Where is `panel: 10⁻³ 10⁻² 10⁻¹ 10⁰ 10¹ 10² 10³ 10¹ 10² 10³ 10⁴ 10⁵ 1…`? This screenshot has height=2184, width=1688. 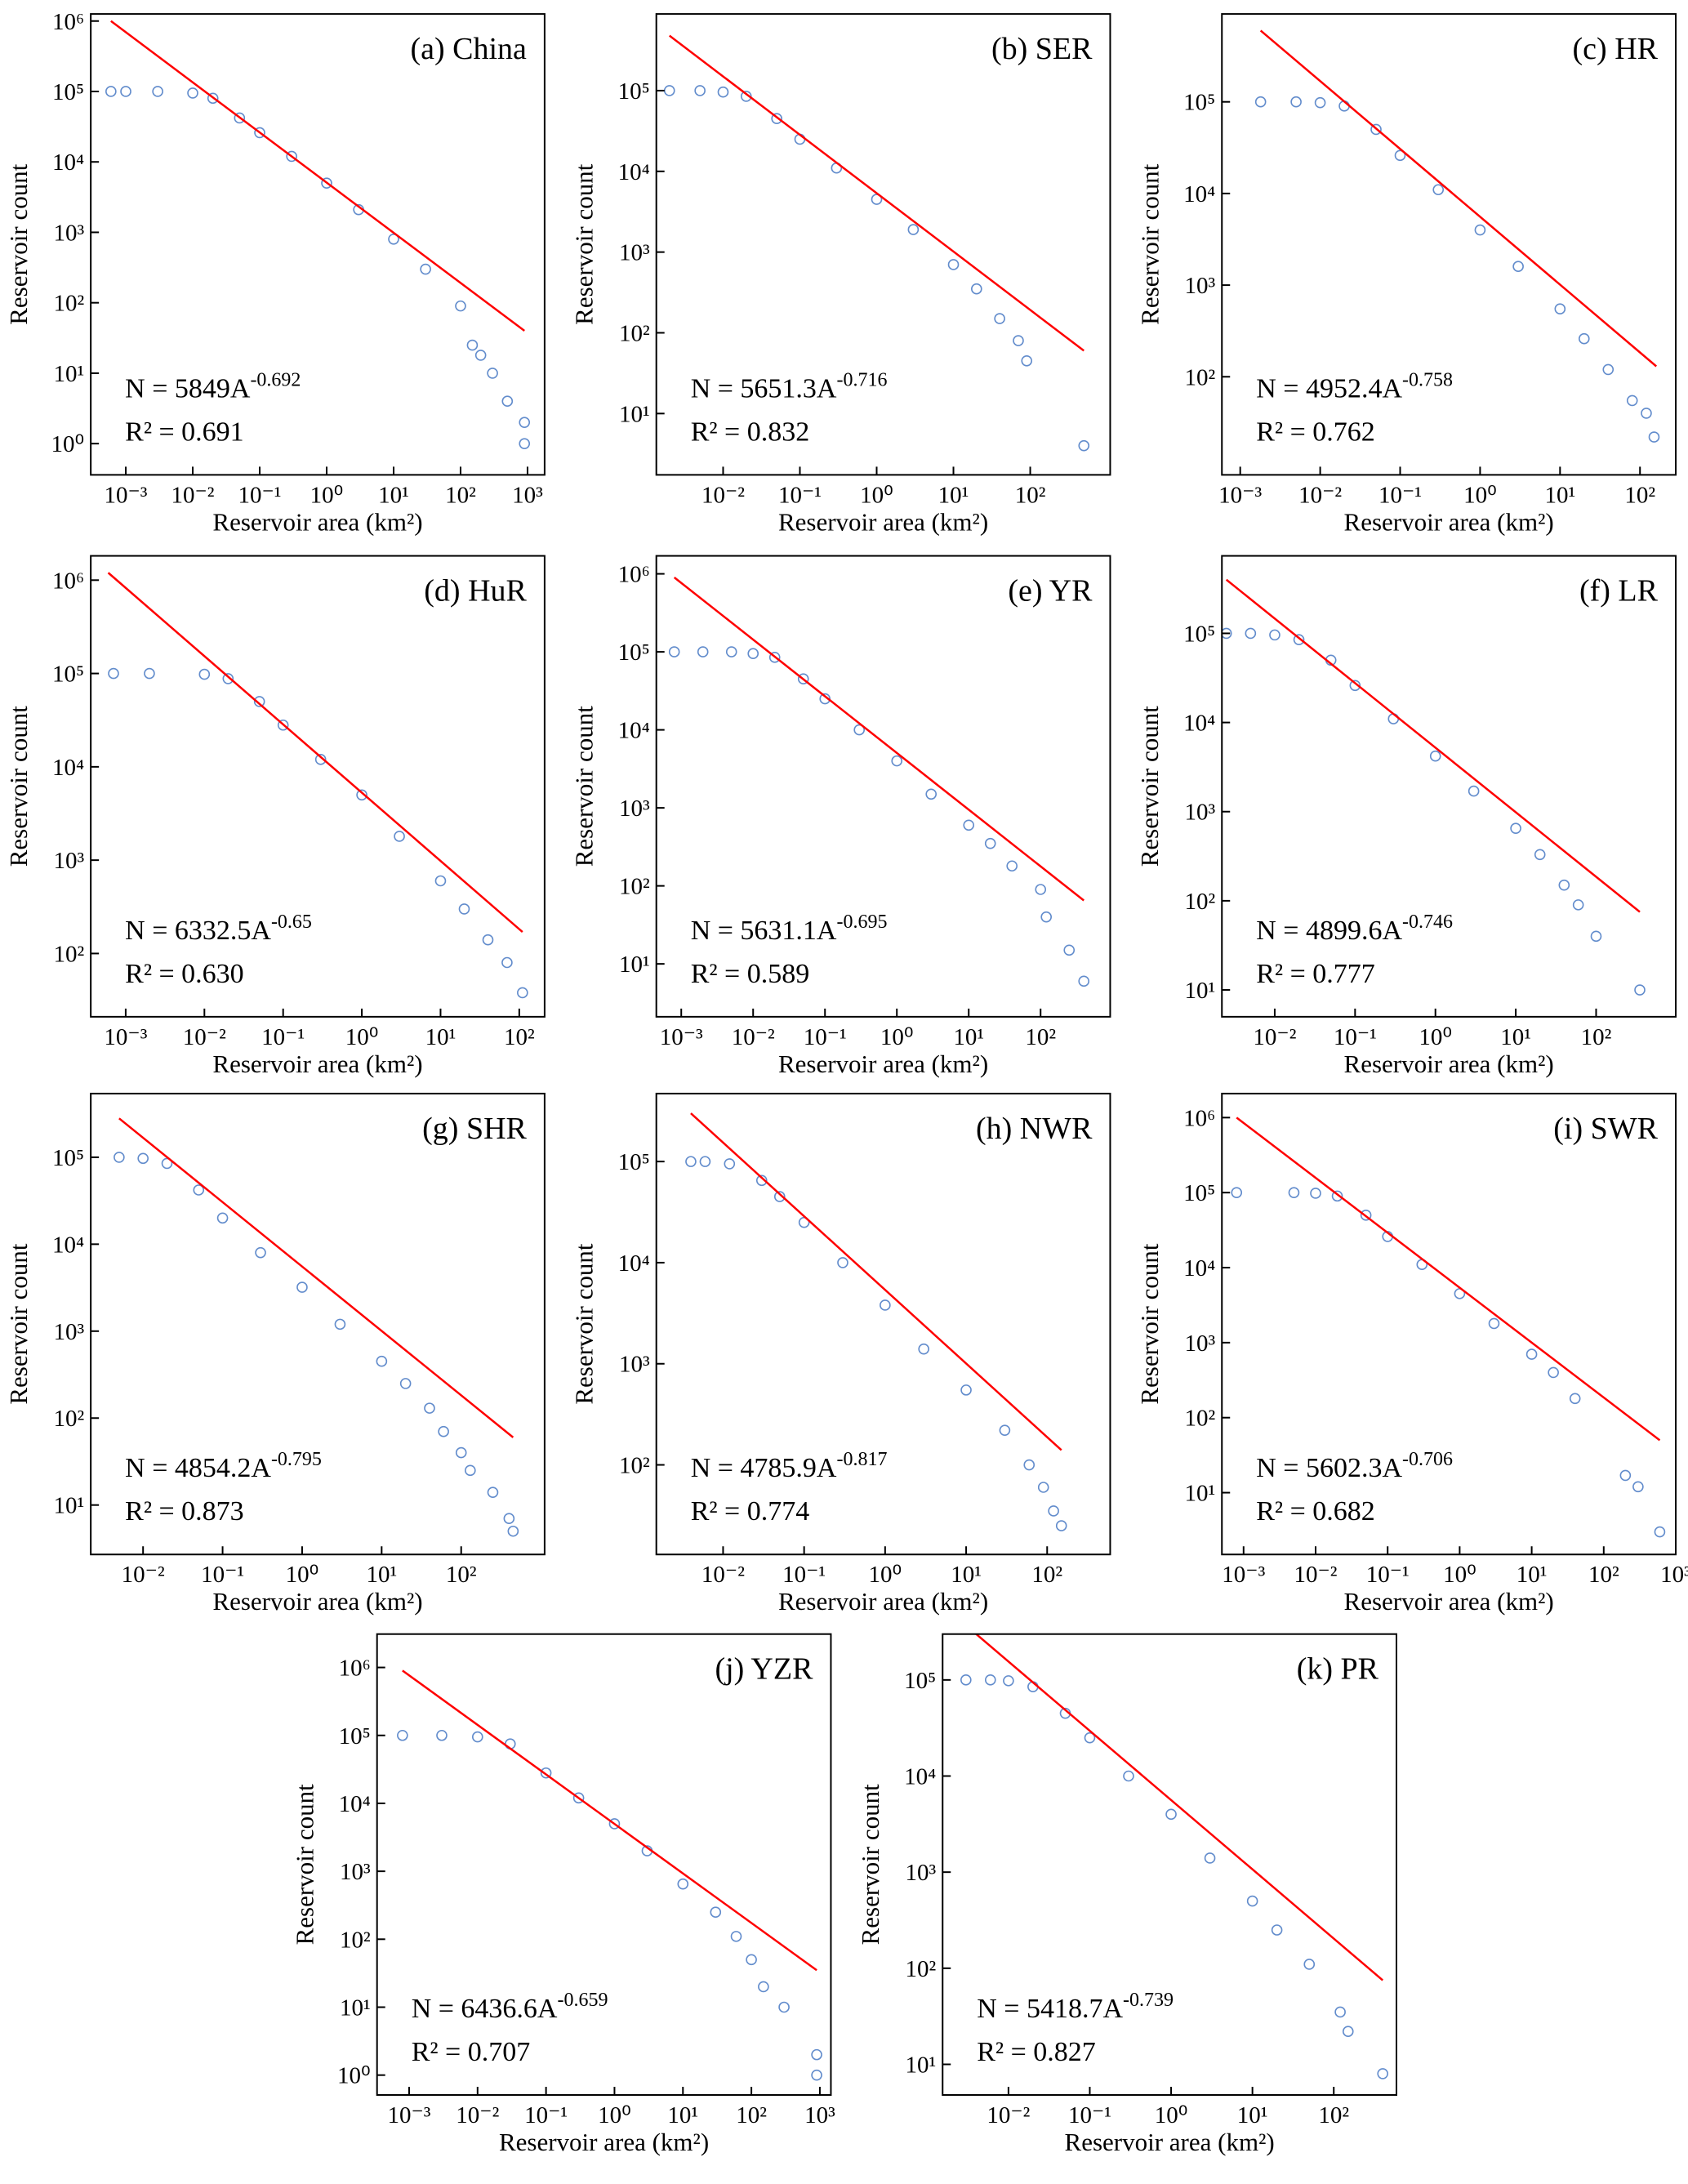
panel: 10⁻³ 10⁻² 10⁻¹ 10⁰ 10¹ 10² 10³ 10¹ 10² 10³ 10⁴ 10⁵ 1… is located at coordinates (1411, 1354).